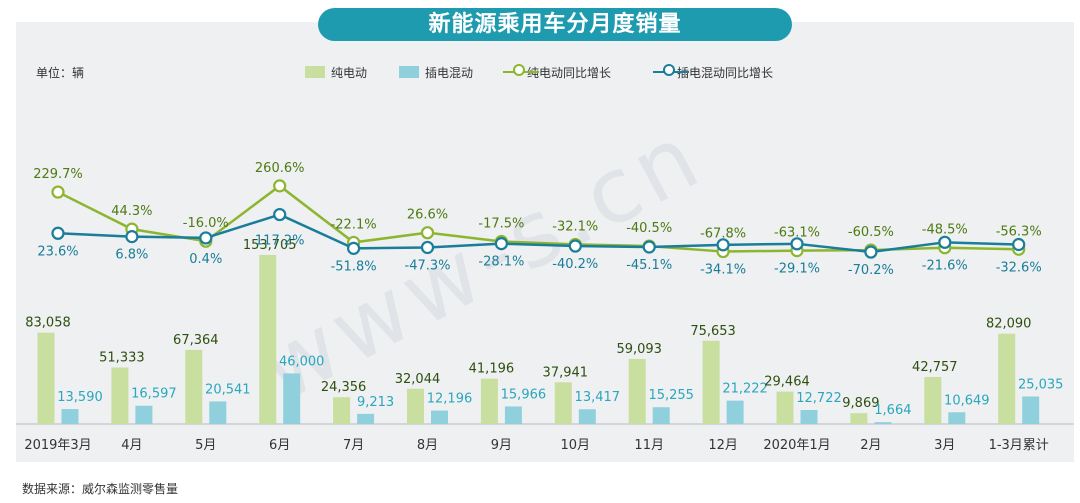 Image resolution: width=1080 pixels, height=503 pixels. What do you see at coordinates (501, 445) in the screenshot?
I see `x-tick-label: 9月` at bounding box center [501, 445].